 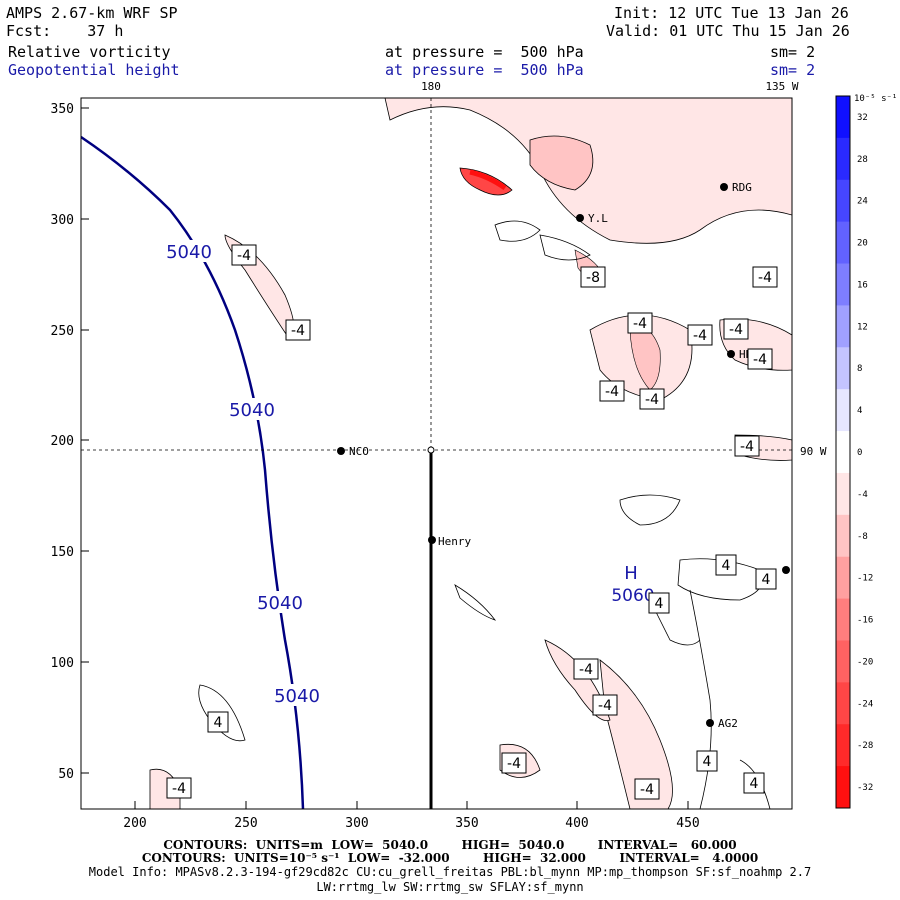 What do you see at coordinates (742, 187) in the screenshot?
I see `station-label-rdg: RDG` at bounding box center [742, 187].